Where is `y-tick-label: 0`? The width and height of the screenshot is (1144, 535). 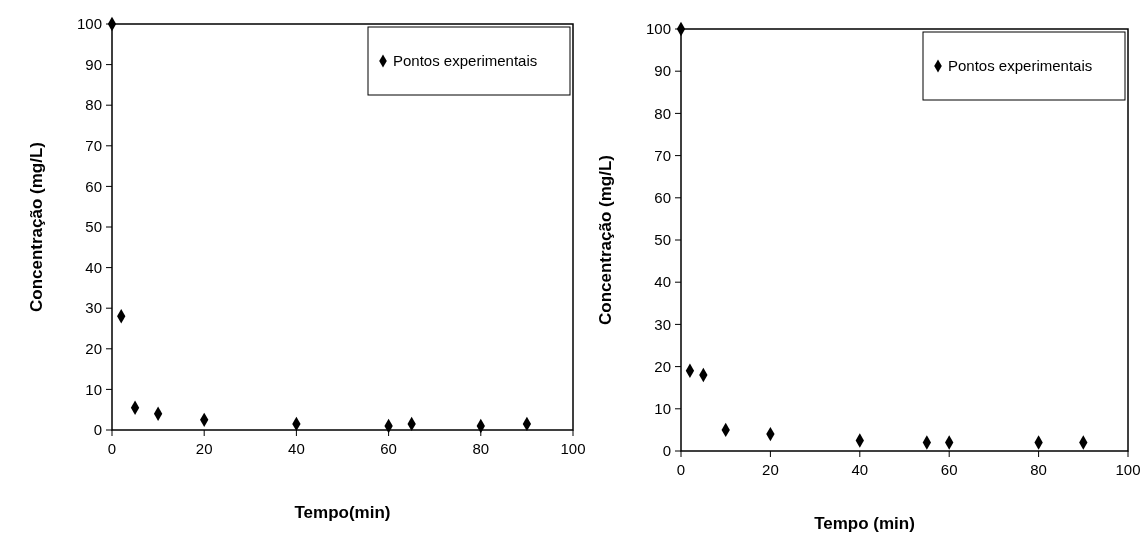 y-tick-label: 0 is located at coordinates (97, 430).